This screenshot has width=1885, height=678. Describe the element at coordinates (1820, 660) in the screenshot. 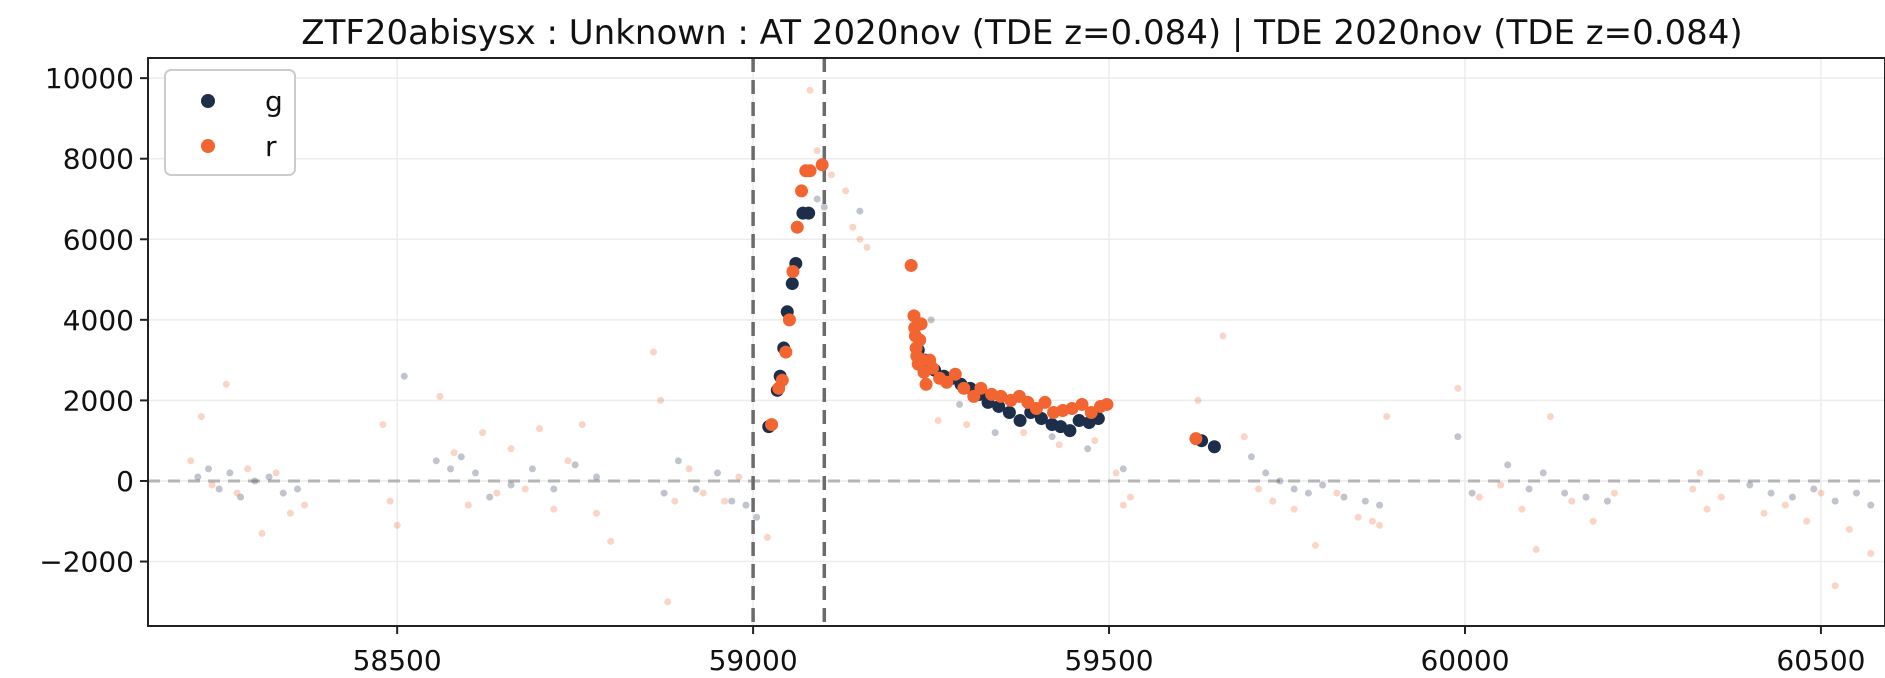

I see `x-tick-label: 60500` at that location.